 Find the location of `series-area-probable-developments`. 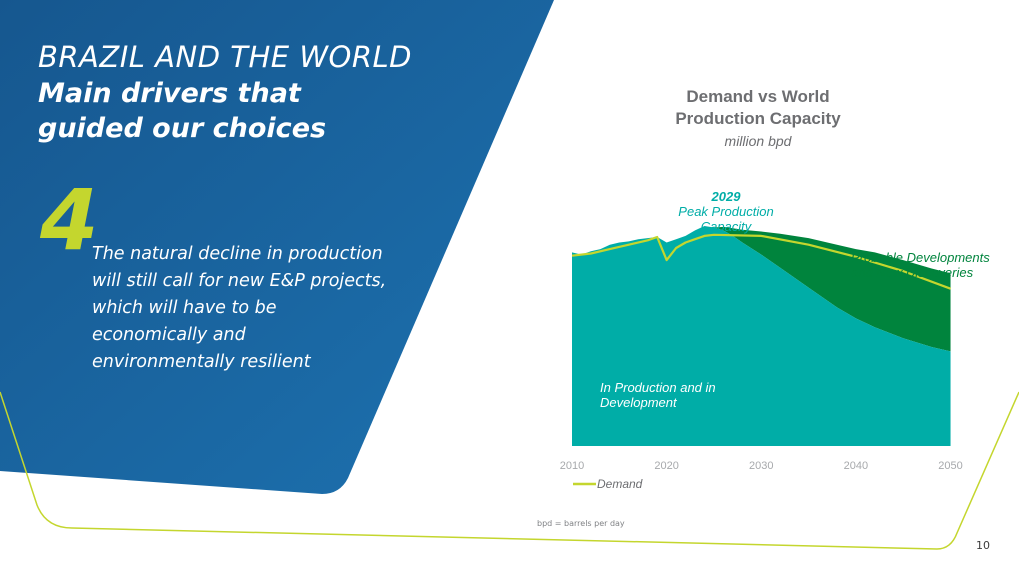

series-area-probable-developments is located at coordinates (832, 289).